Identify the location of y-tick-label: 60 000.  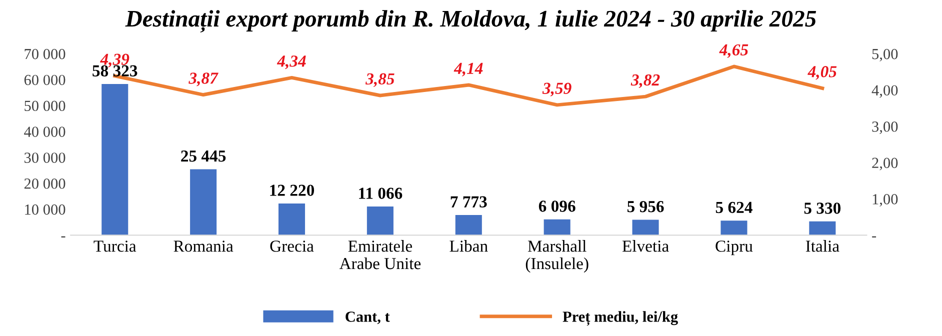
(45, 80).